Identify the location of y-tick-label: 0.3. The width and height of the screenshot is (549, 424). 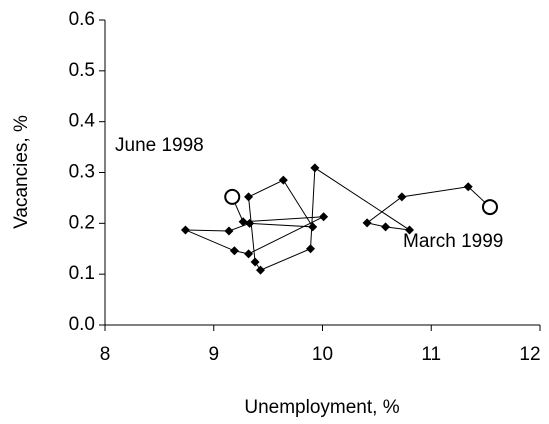
(82, 172).